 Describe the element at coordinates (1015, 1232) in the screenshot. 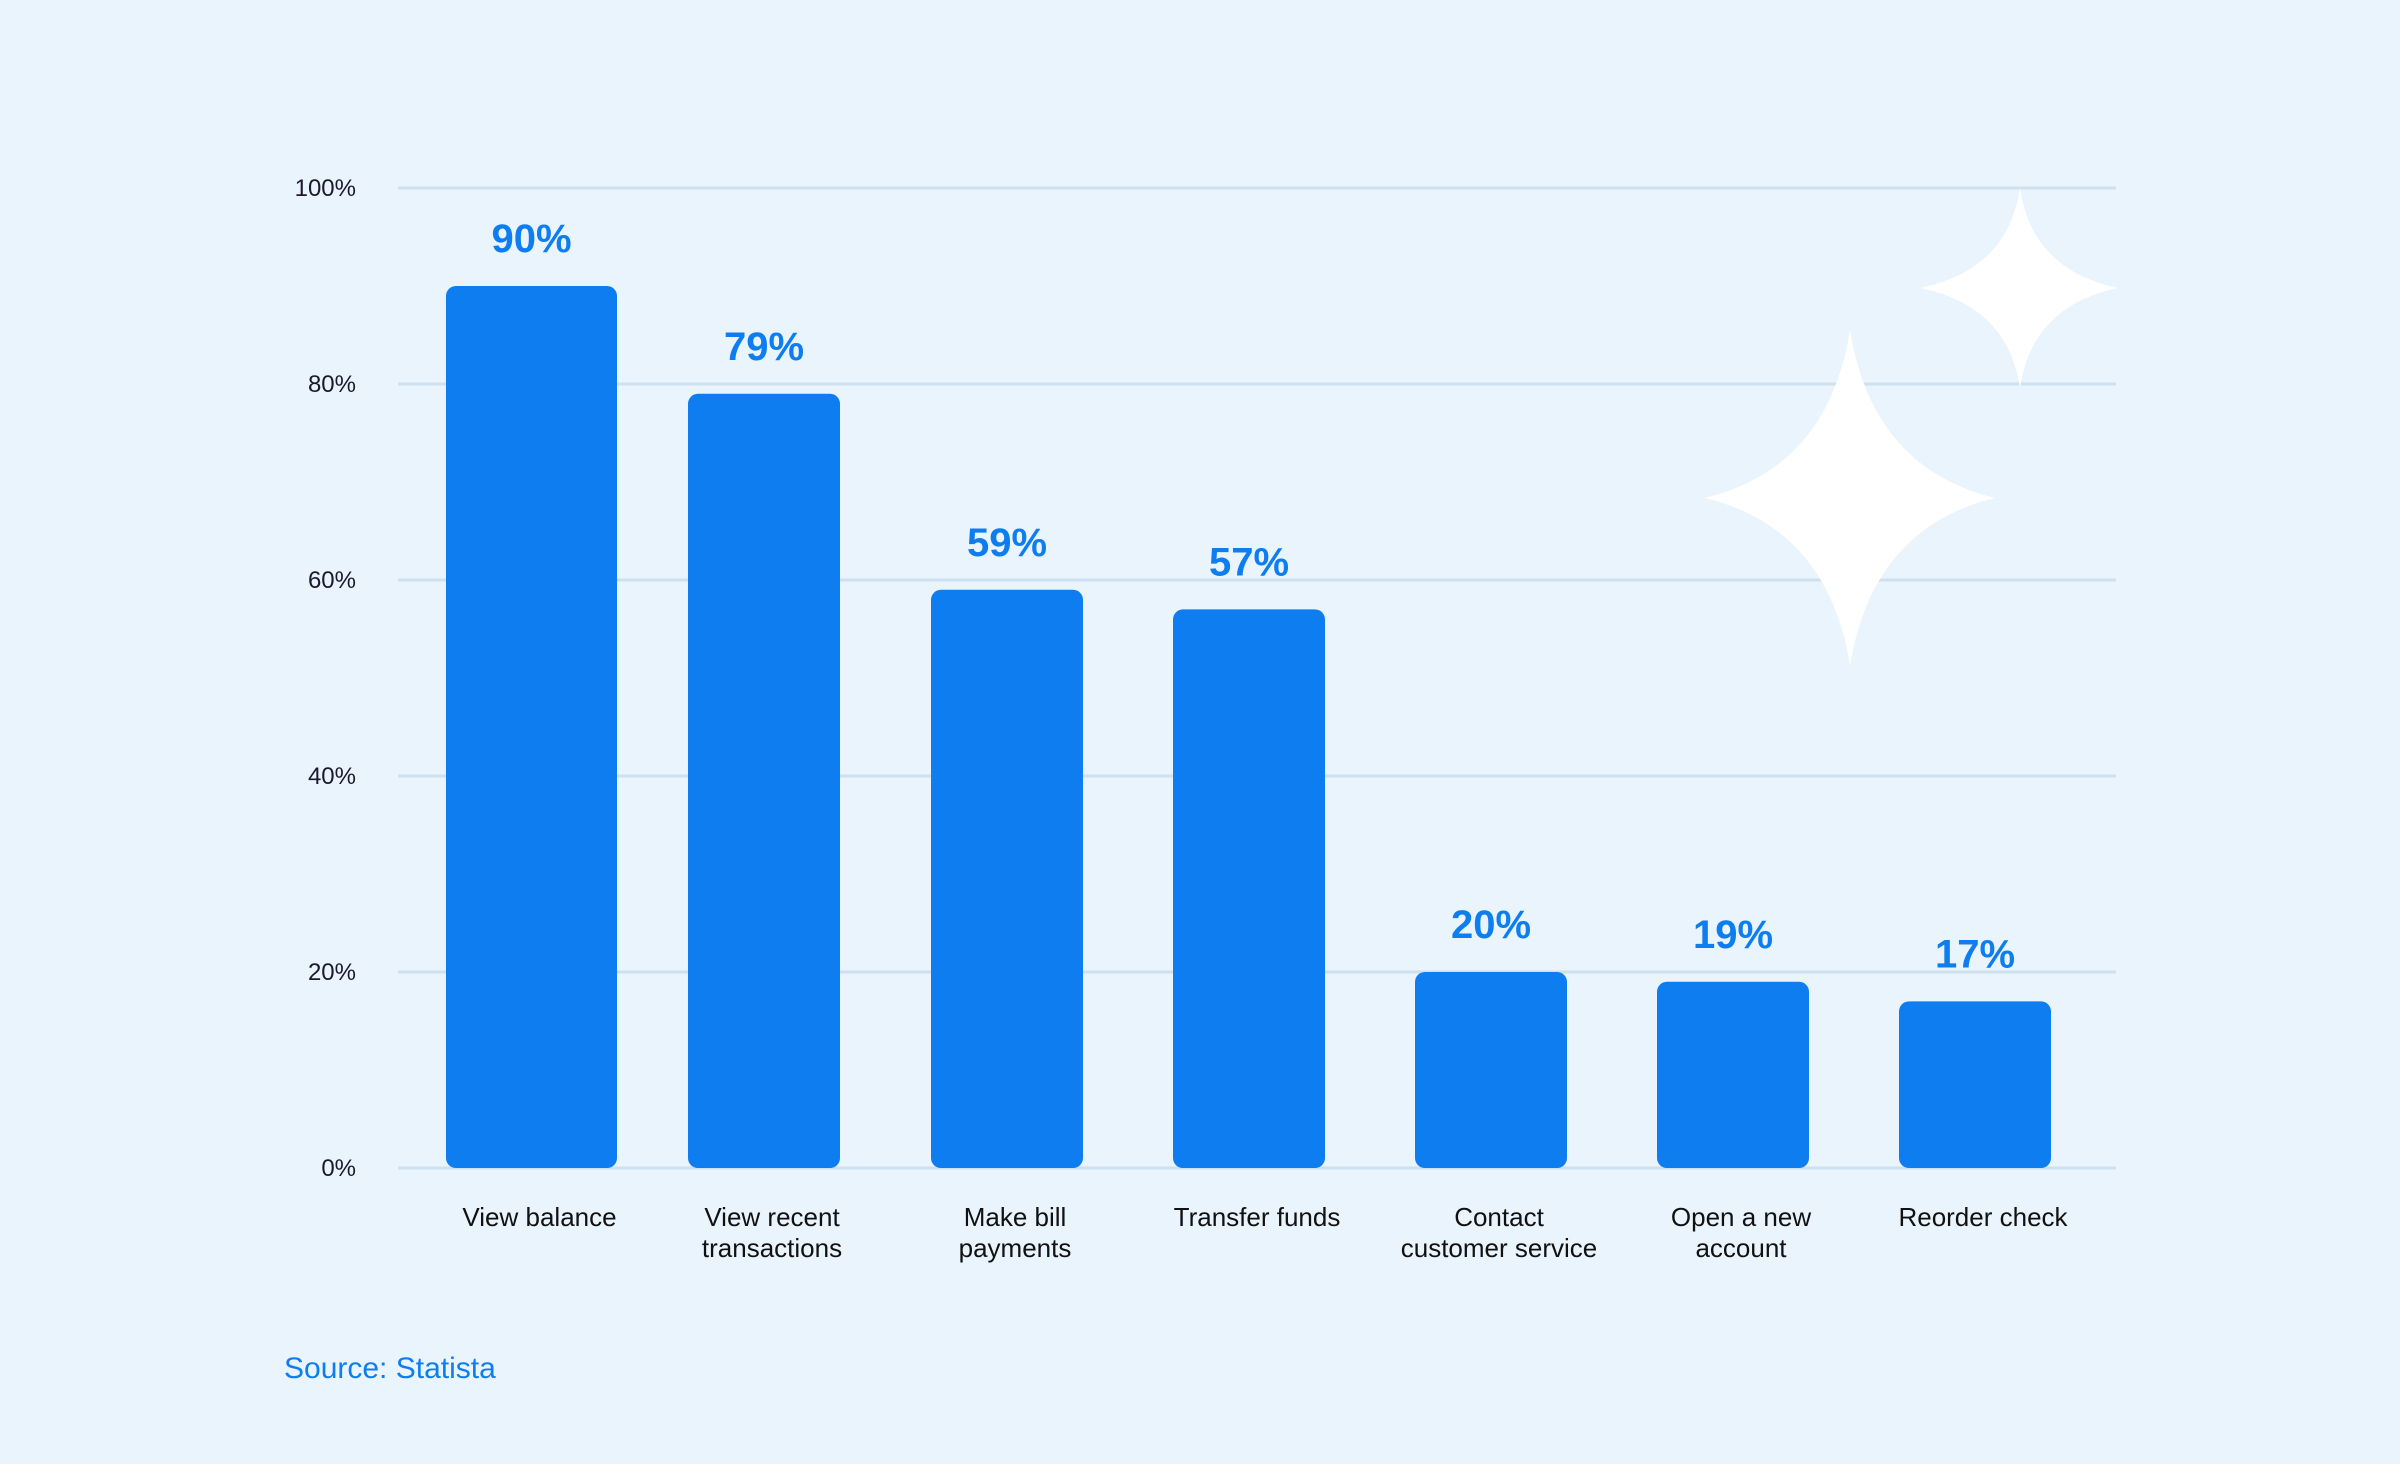

I see `x-category-label: Make bill payments` at that location.